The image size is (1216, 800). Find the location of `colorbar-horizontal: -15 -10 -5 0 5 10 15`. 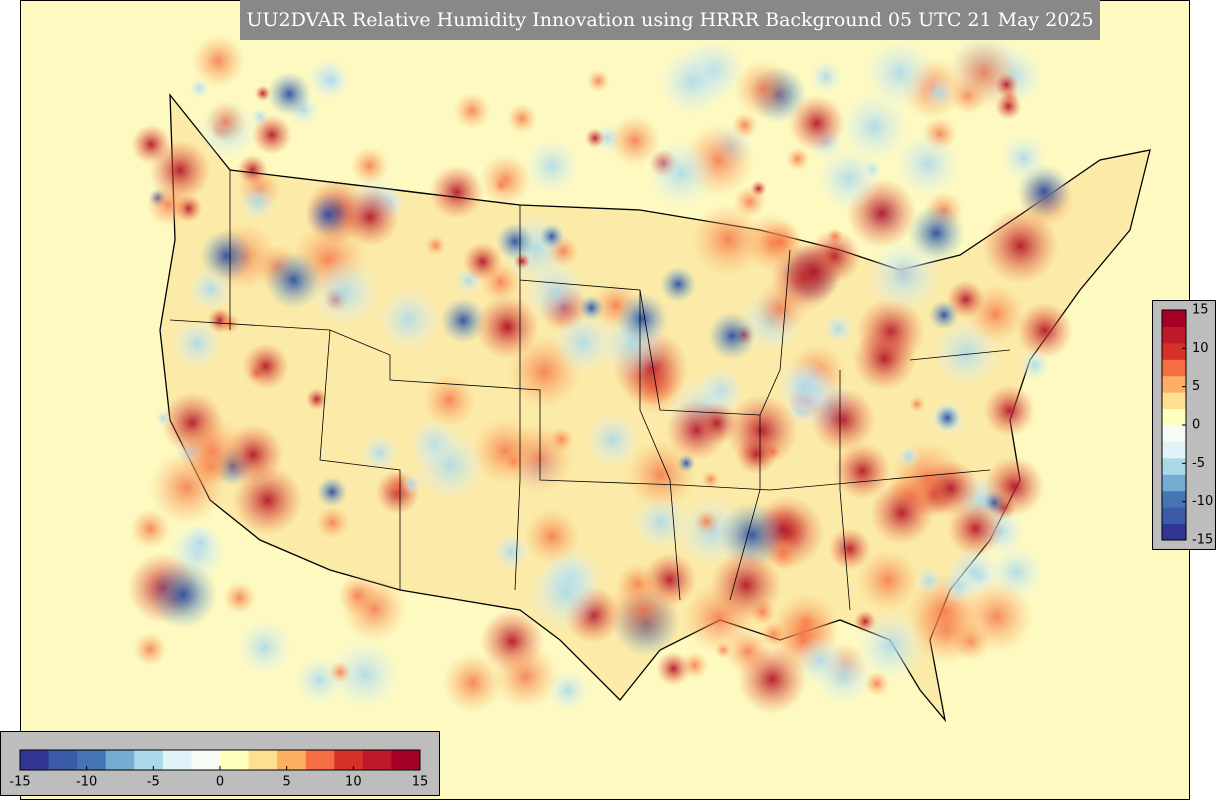

colorbar-horizontal: -15 -10 -5 0 5 10 15 is located at coordinates (219, 769).